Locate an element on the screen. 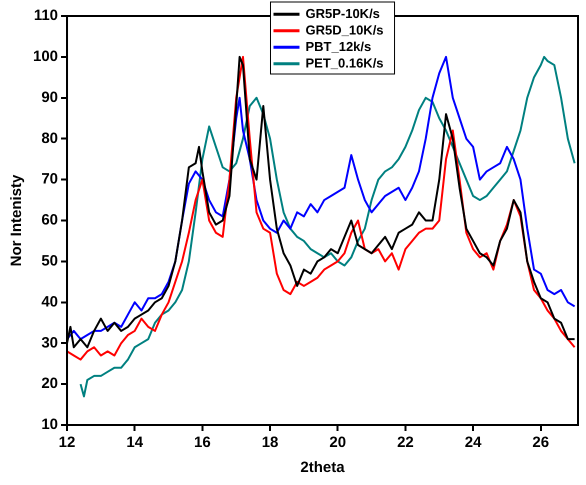  y-tick-label: 20 is located at coordinates (49, 383).